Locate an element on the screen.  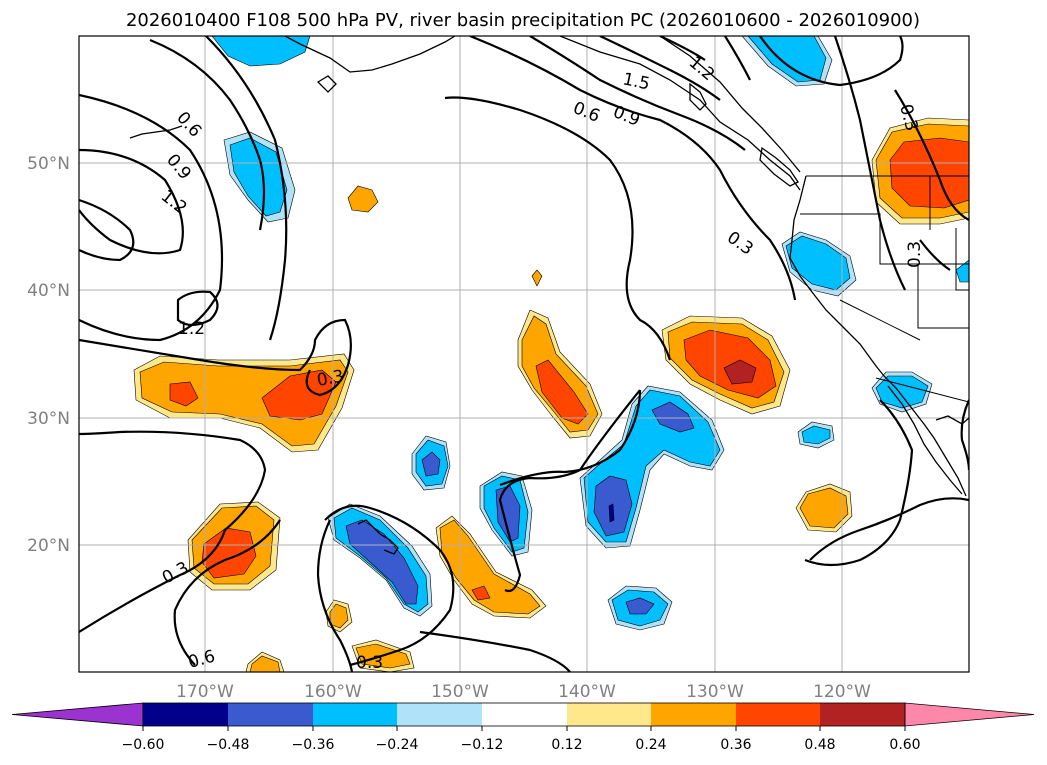
coastline-kodiak is located at coordinates (326, 84).